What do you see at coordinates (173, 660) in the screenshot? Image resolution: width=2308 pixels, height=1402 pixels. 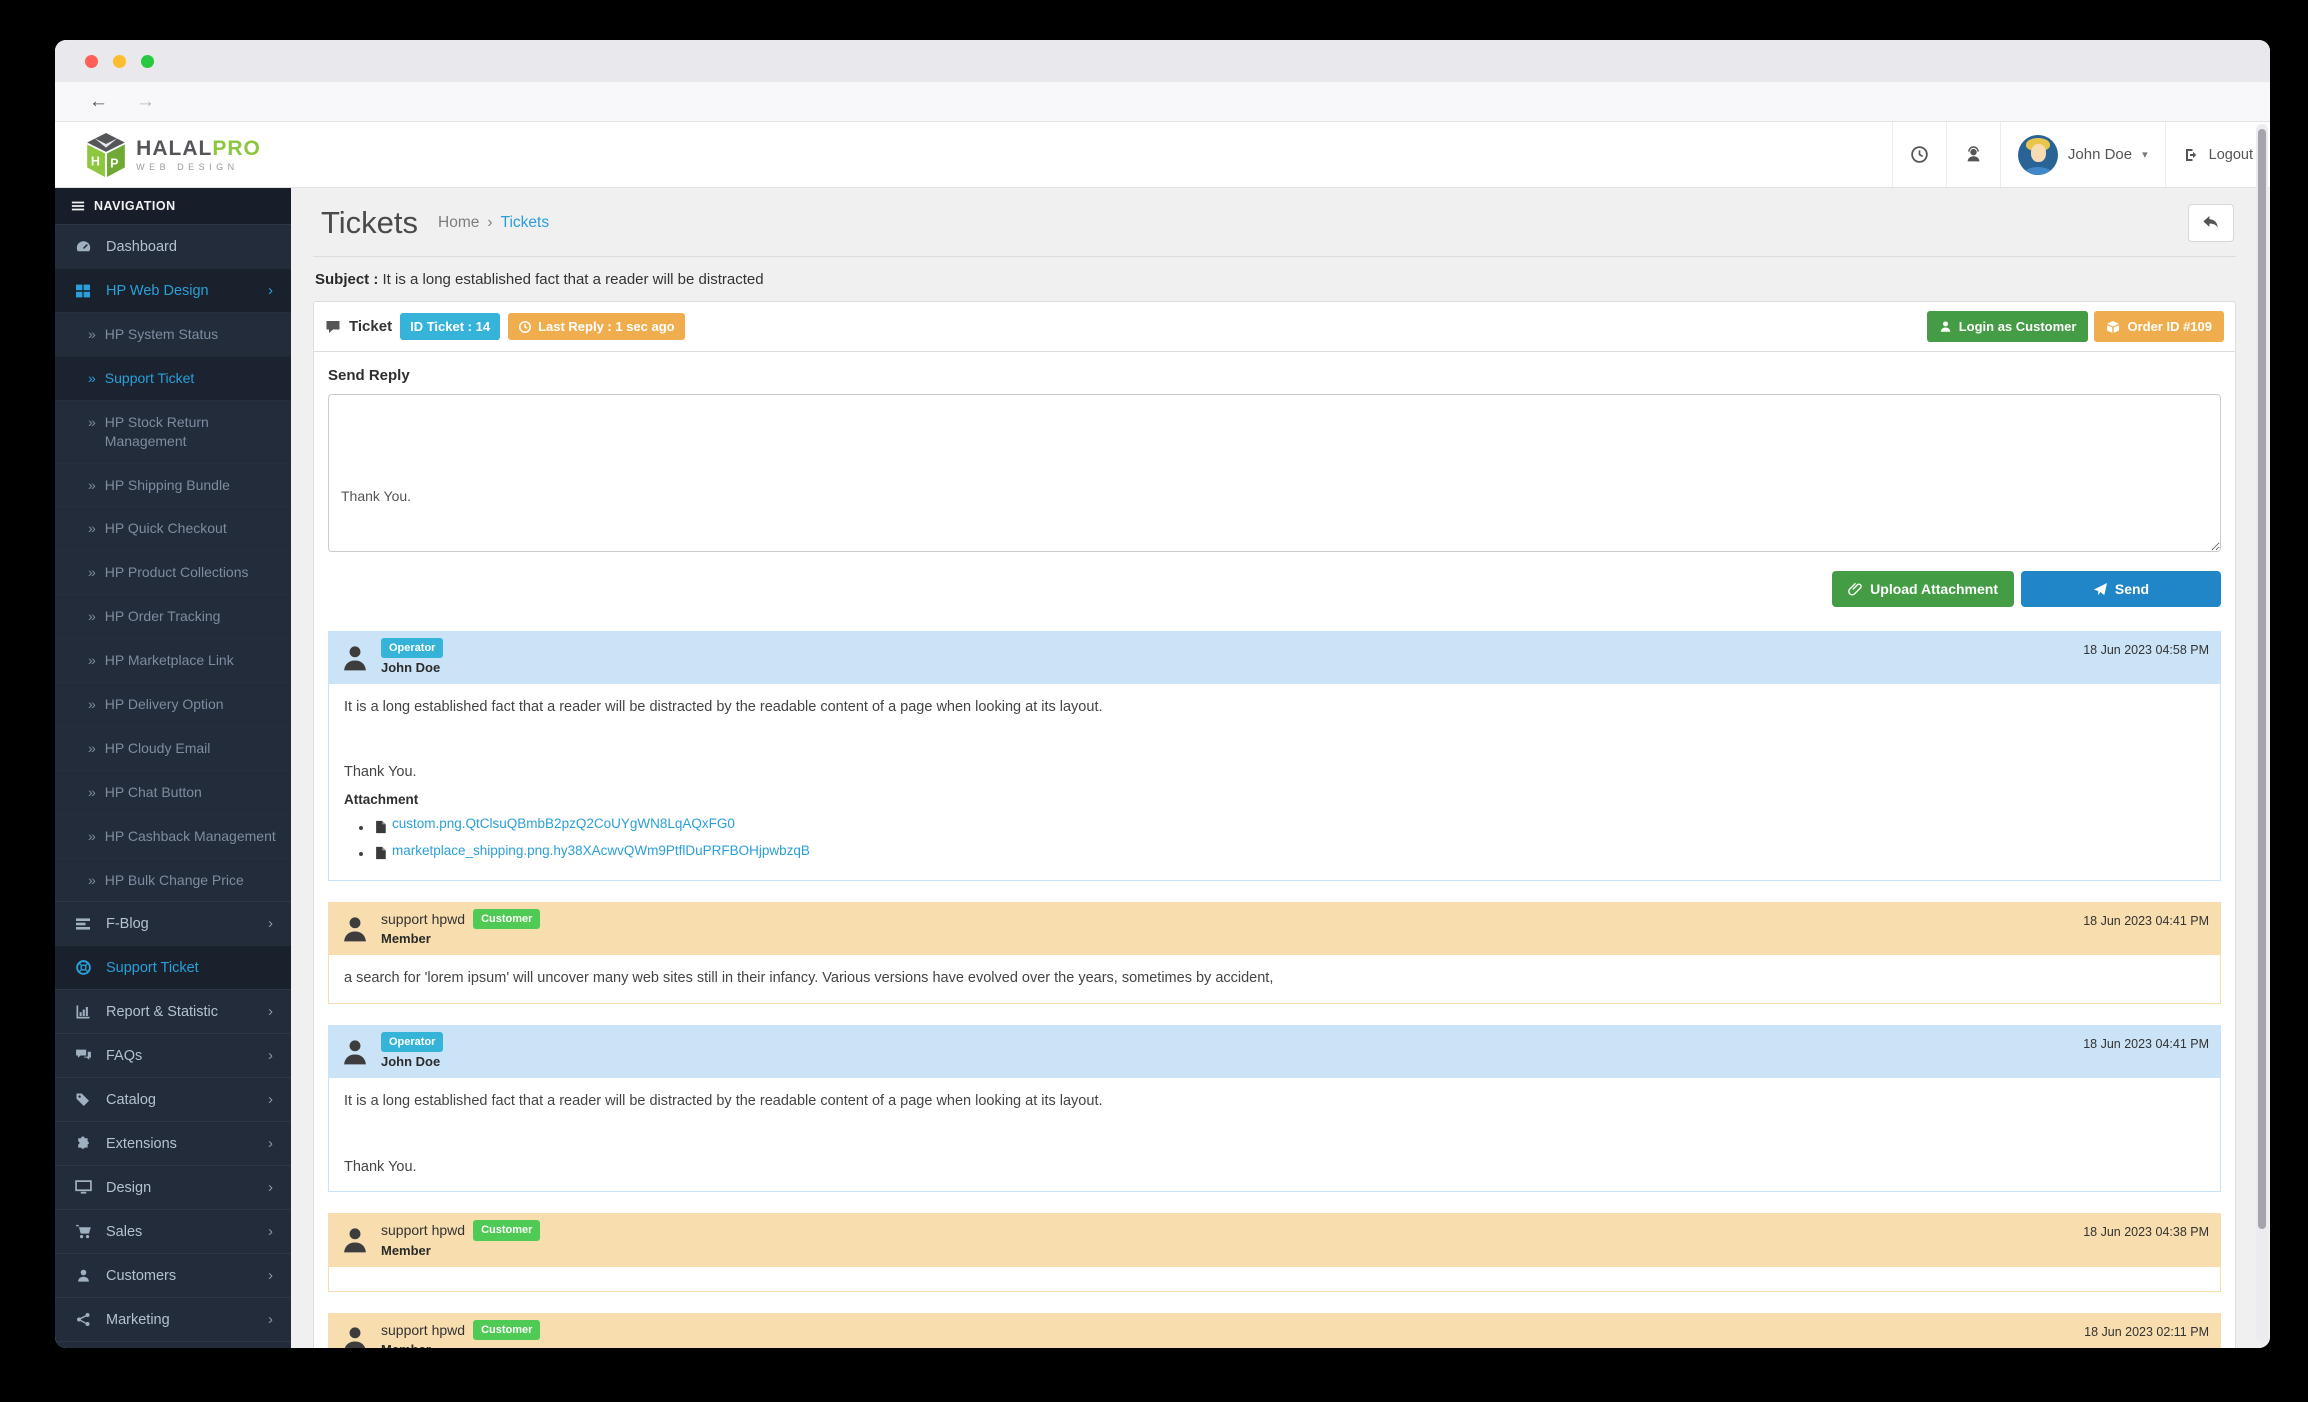 I see `sidebar-subitem-hp-marketplace-link: » HP Marketplace Link` at bounding box center [173, 660].